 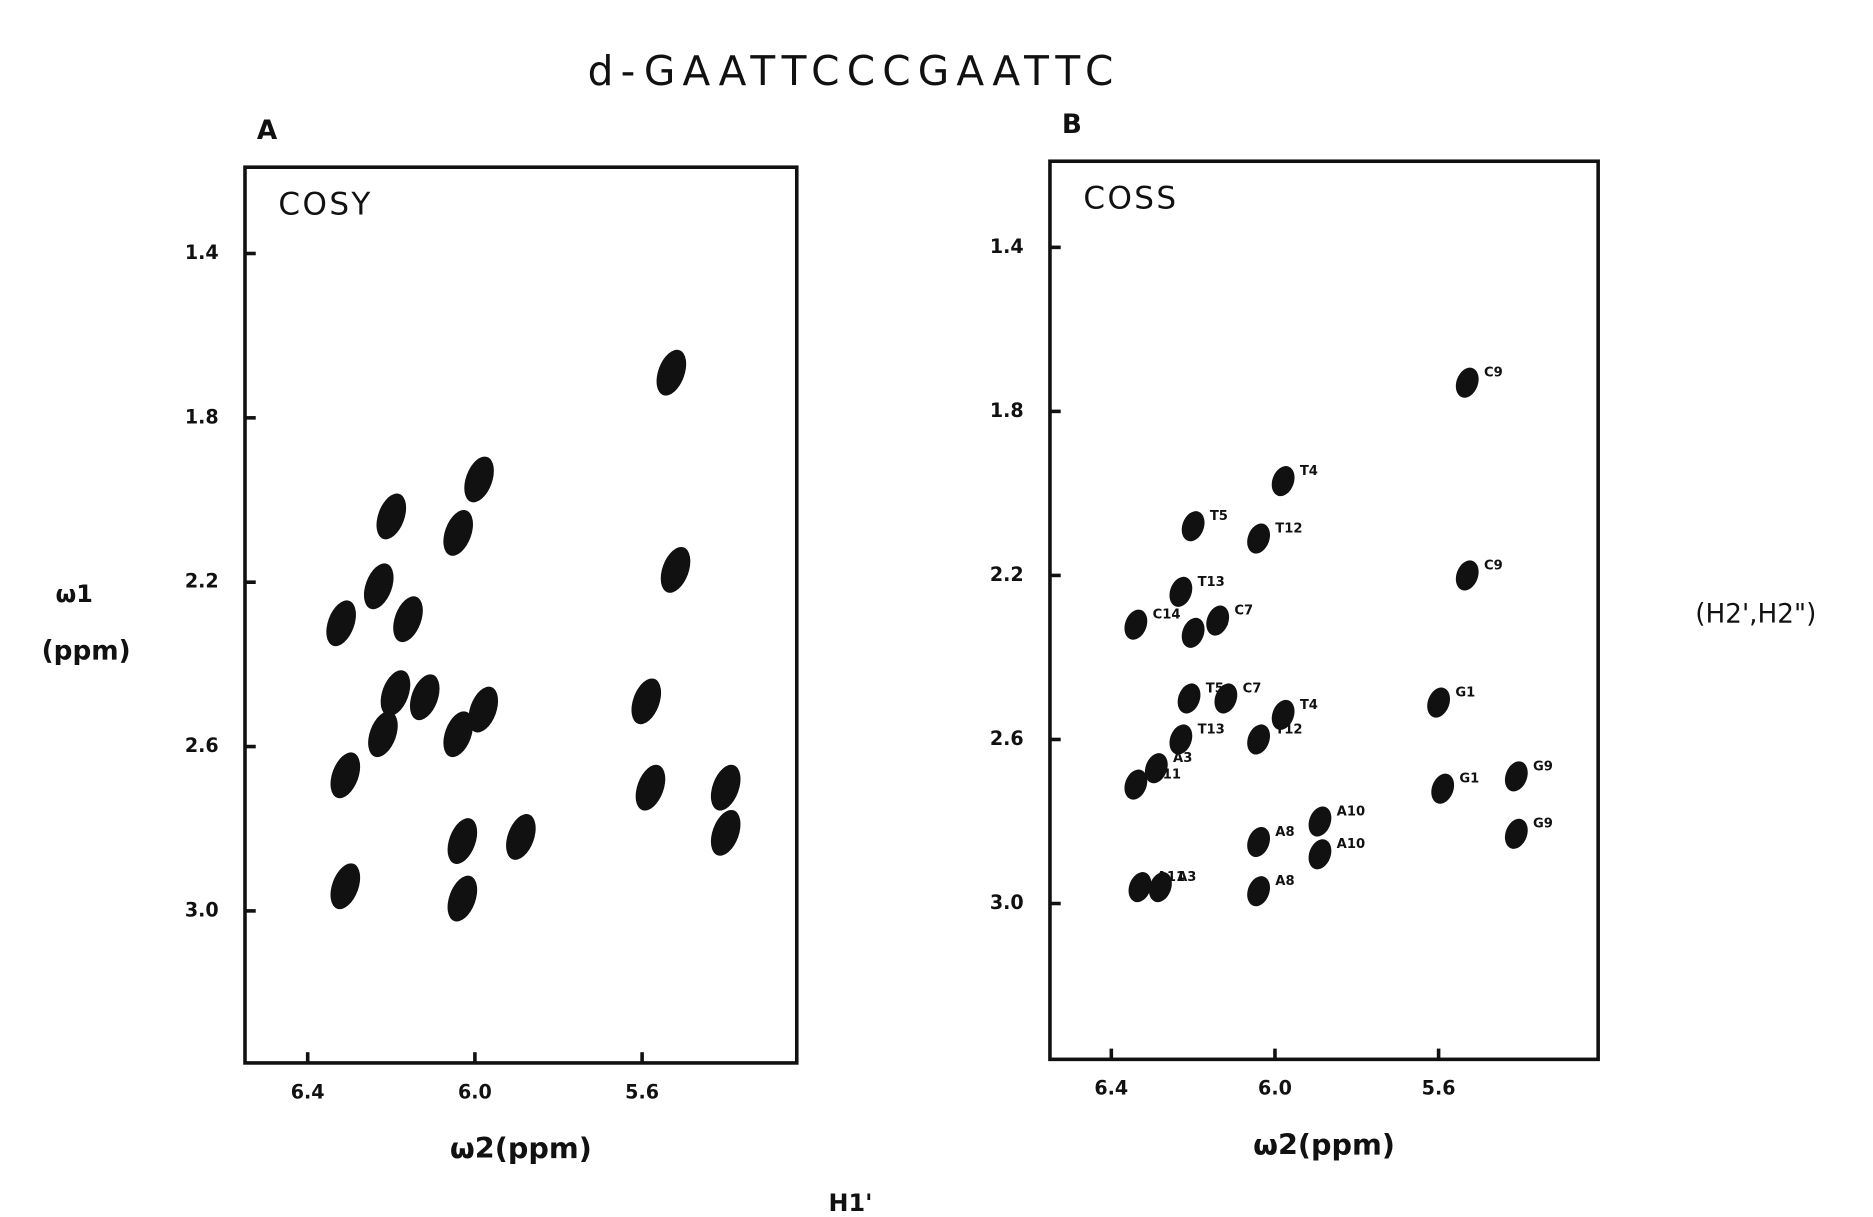 What do you see at coordinates (1755, 615) in the screenshot?
I see `side-label: (H2',H2")` at bounding box center [1755, 615].